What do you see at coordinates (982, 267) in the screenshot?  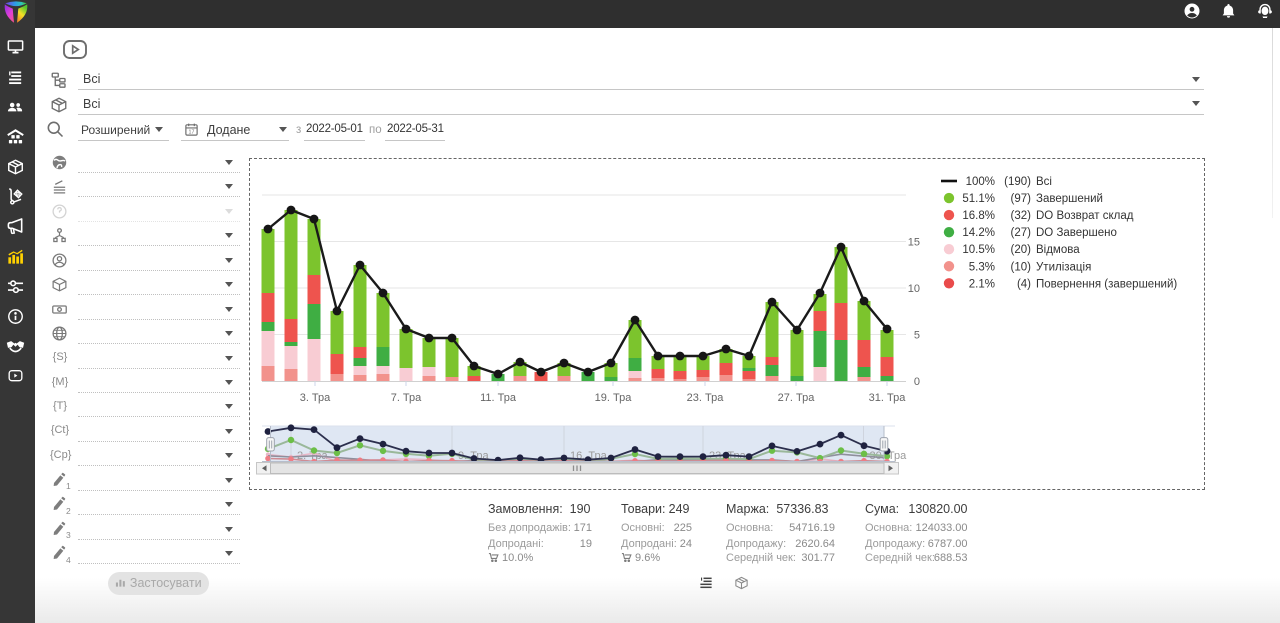 I see `svg-text: 5.3%` at bounding box center [982, 267].